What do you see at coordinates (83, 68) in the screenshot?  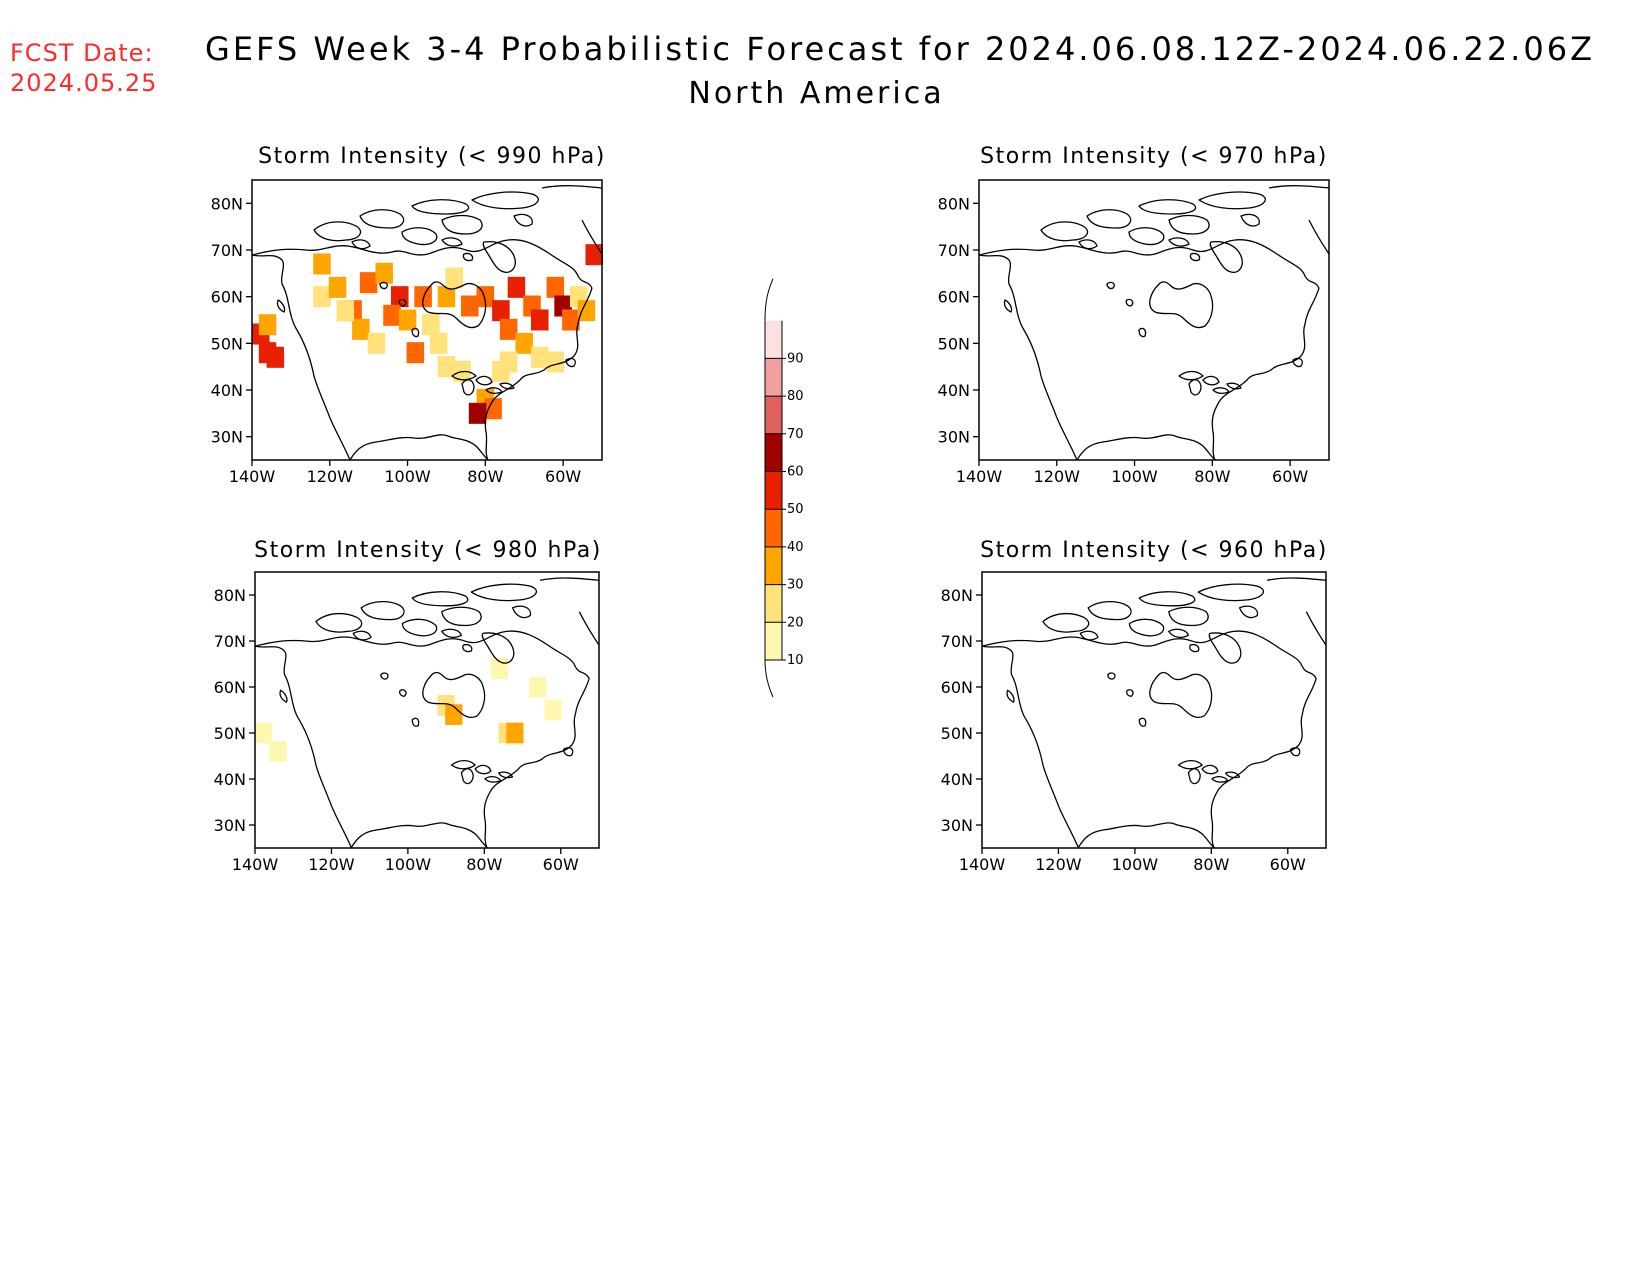 I see `forecast-date: FCST Date: 2024.05.25` at bounding box center [83, 68].